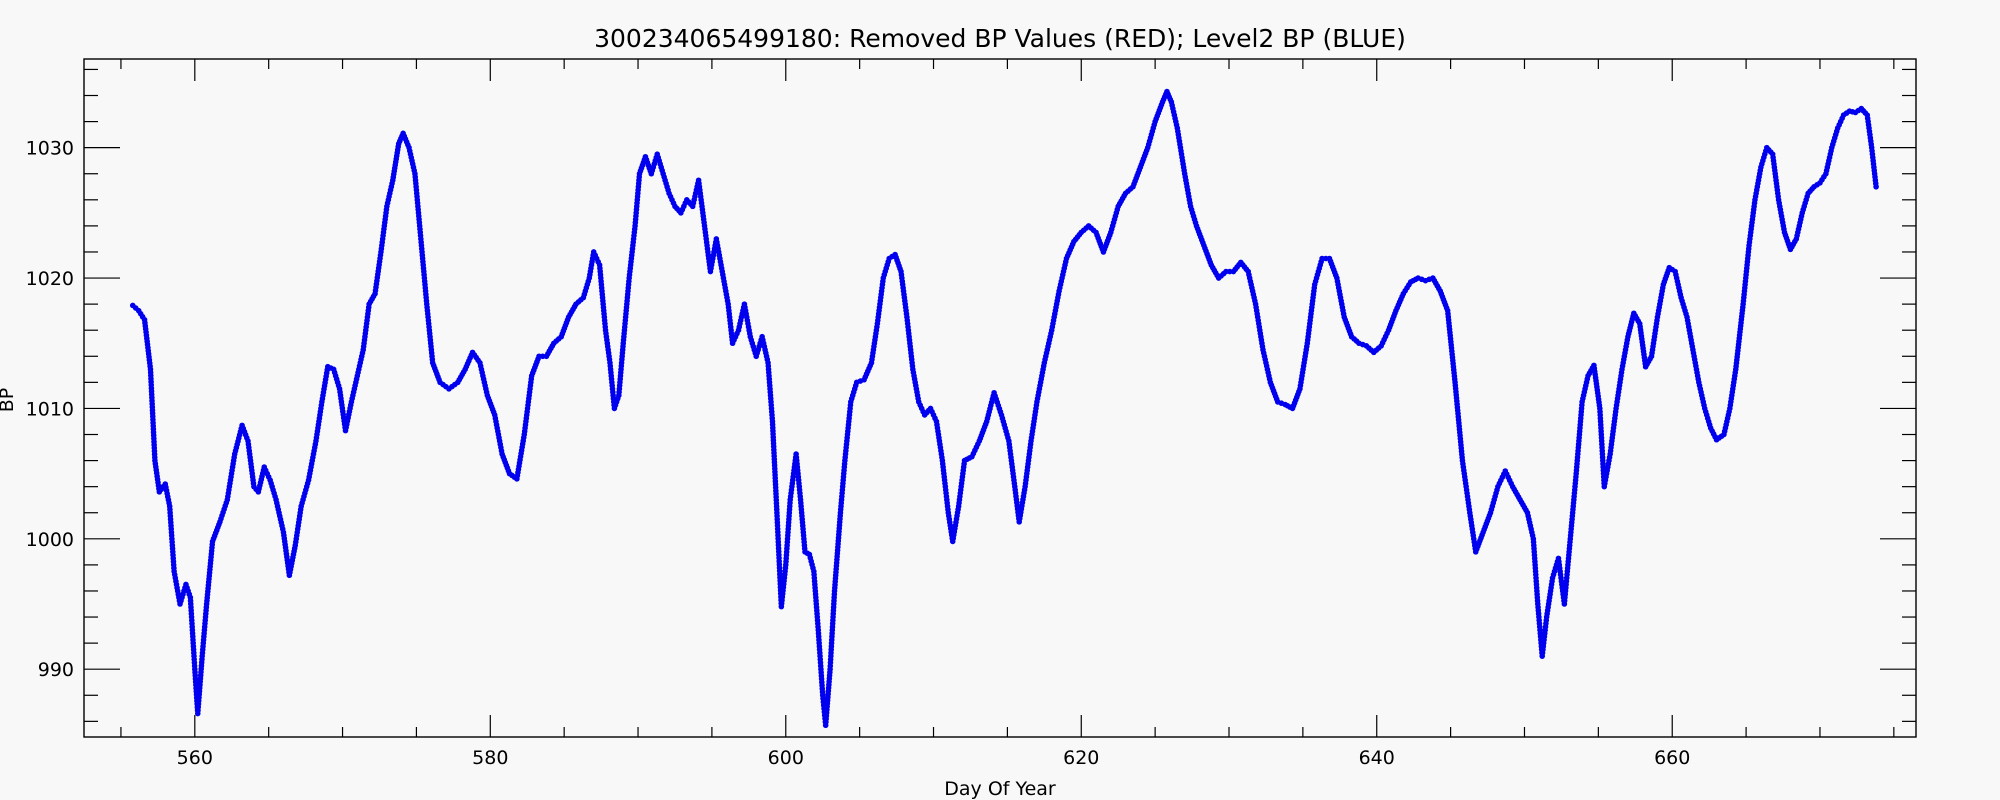 The width and height of the screenshot is (2000, 800). What do you see at coordinates (1081, 758) in the screenshot?
I see `x-tick-label: 620` at bounding box center [1081, 758].